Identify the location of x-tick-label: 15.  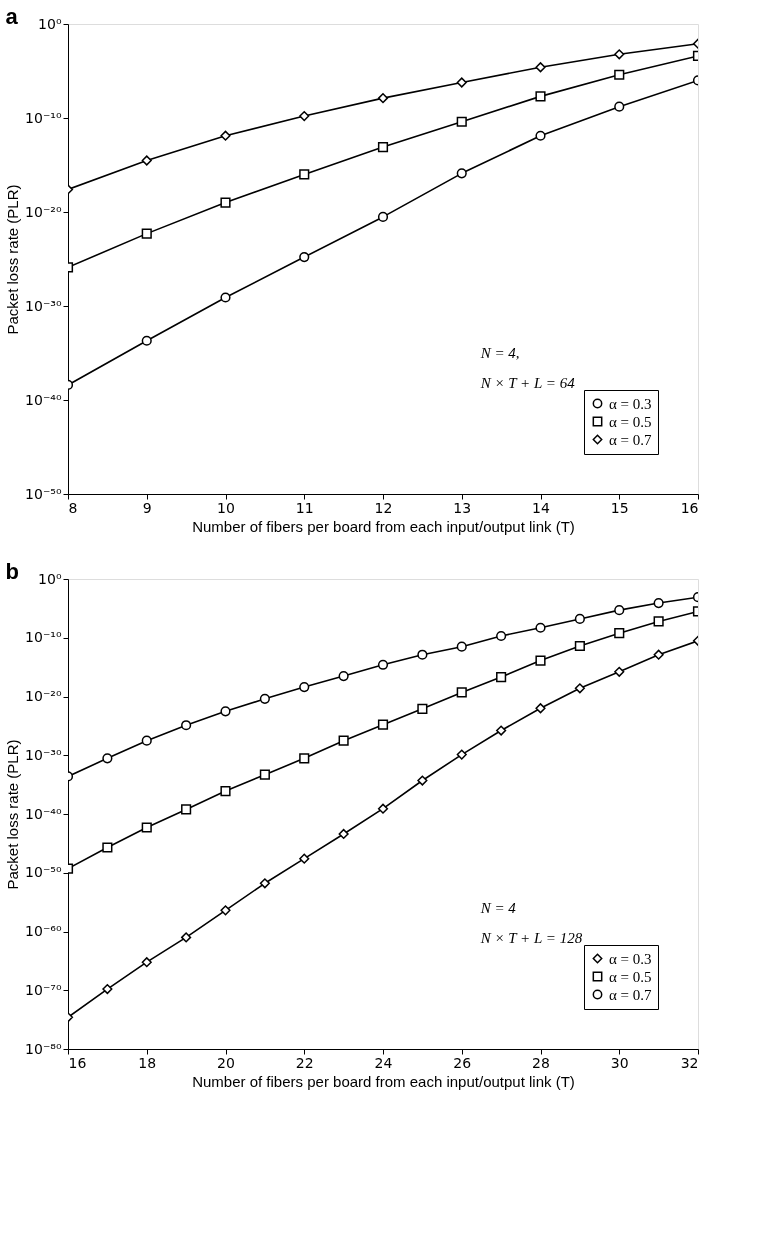
(619, 507).